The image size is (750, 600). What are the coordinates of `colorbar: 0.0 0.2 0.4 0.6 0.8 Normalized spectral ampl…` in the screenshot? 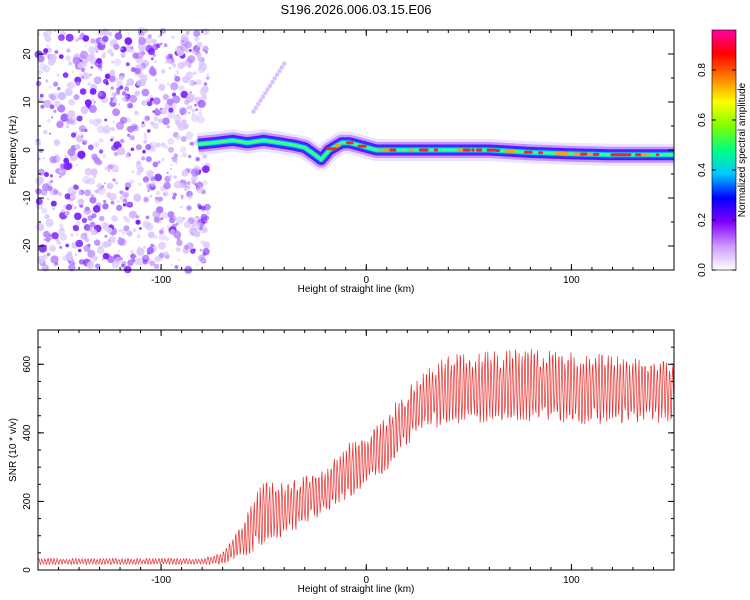 It's located at (722, 153).